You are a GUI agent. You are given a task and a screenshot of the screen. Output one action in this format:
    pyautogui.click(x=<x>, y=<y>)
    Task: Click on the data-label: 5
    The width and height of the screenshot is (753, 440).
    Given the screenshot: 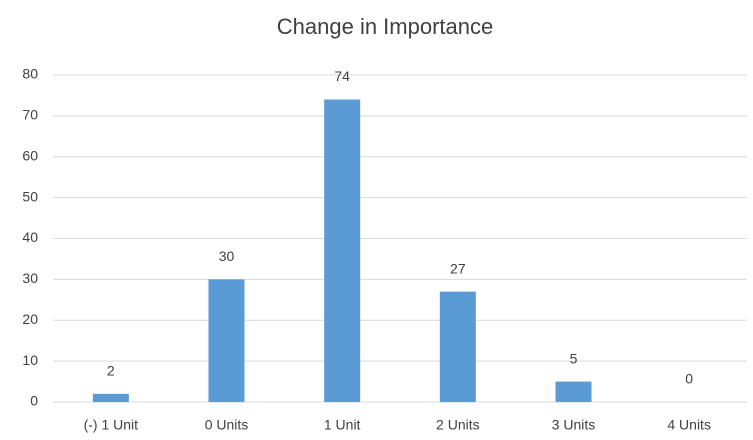 What is the action you would take?
    pyautogui.click(x=574, y=358)
    